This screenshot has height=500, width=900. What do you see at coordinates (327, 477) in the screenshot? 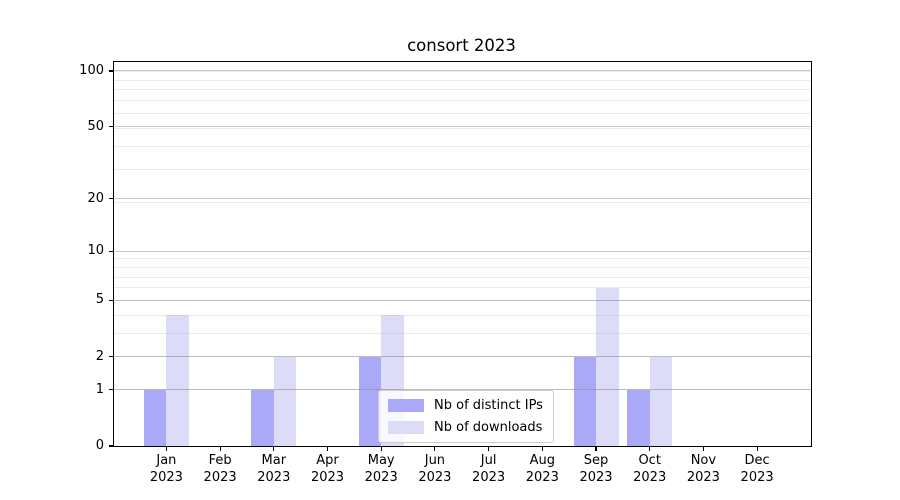
I see `x-tick-year-Apr: 2023` at bounding box center [327, 477].